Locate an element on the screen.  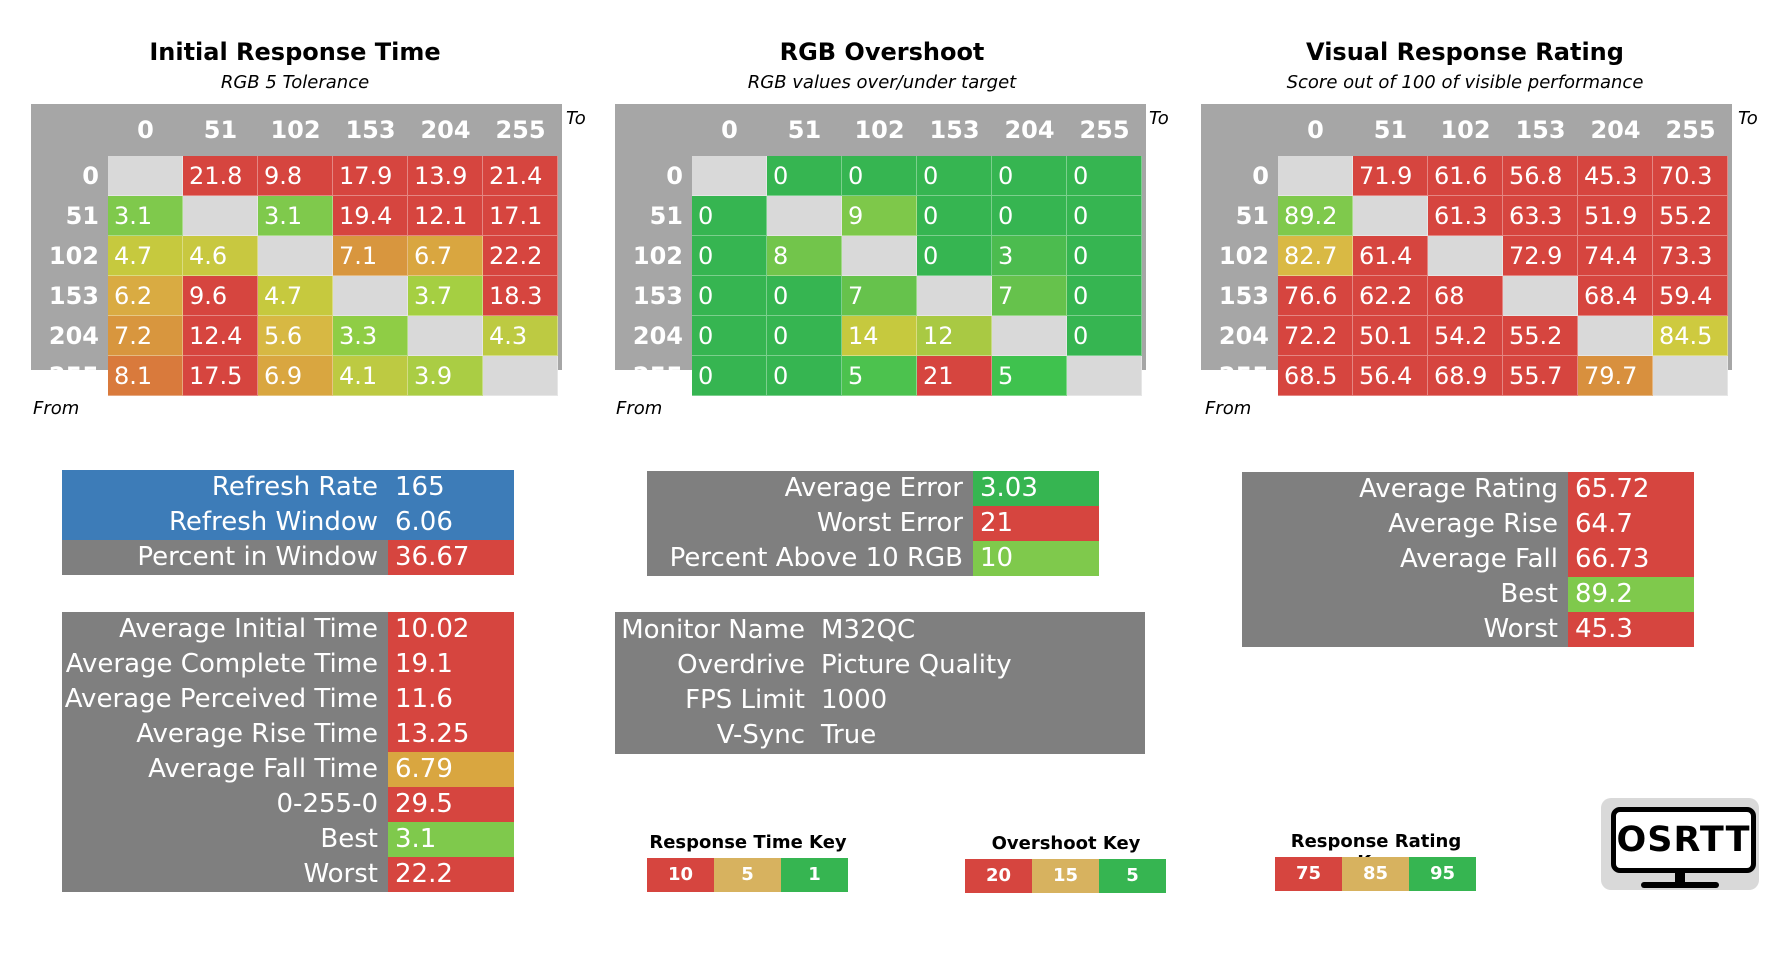
key-cell: 75 is located at coordinates (1308, 874).